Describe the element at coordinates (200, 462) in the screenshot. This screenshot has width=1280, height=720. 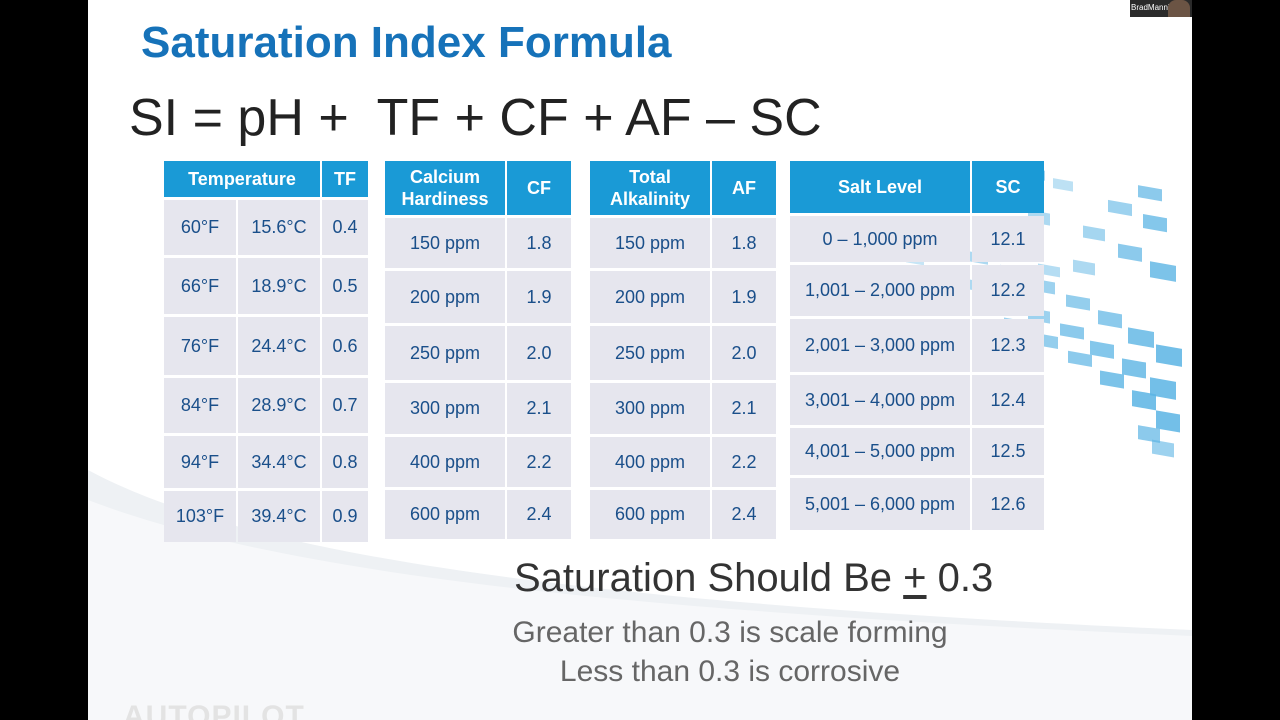
I see `table-cell: 94°F` at that location.